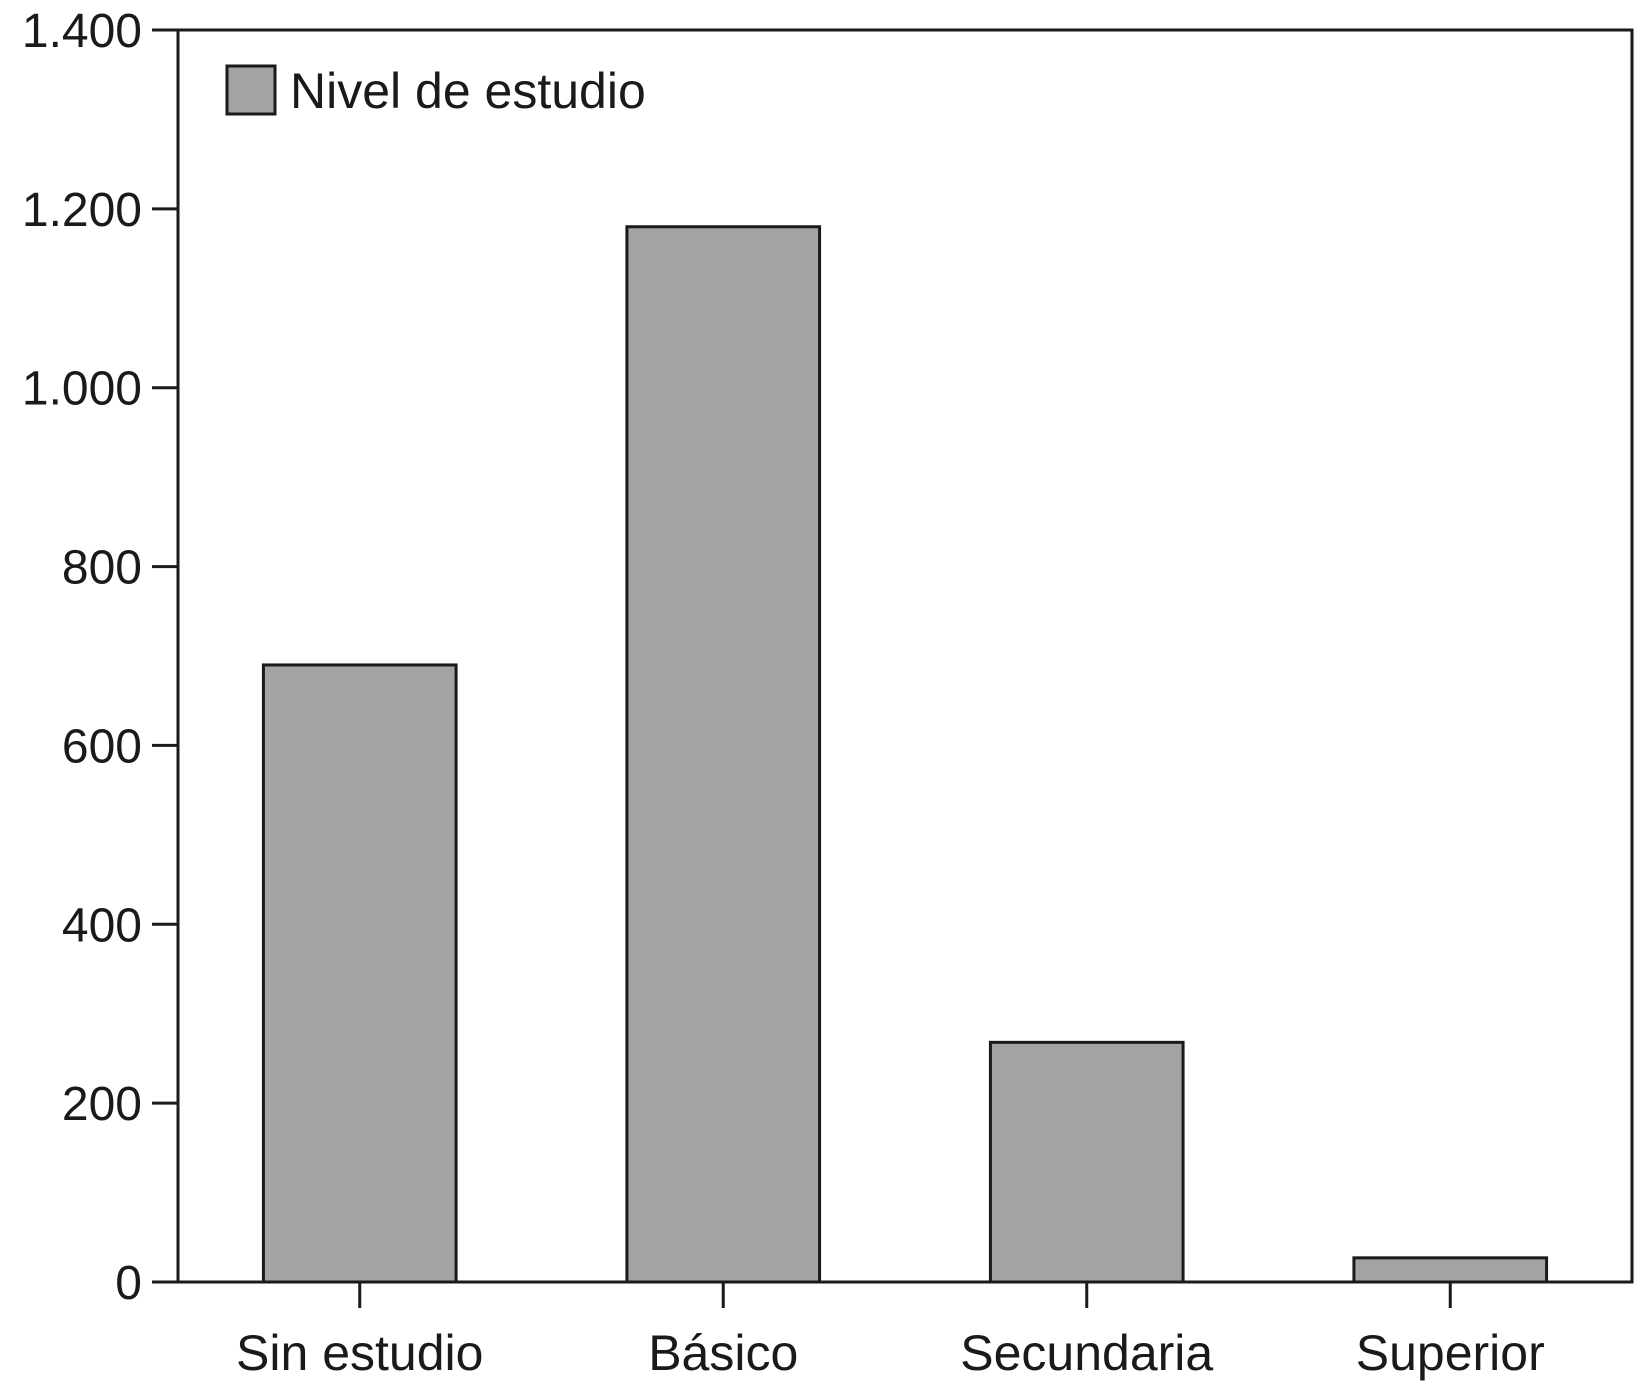 The width and height of the screenshot is (1637, 1383). Describe the element at coordinates (102, 746) in the screenshot. I see `y-tick-label: 600` at that location.